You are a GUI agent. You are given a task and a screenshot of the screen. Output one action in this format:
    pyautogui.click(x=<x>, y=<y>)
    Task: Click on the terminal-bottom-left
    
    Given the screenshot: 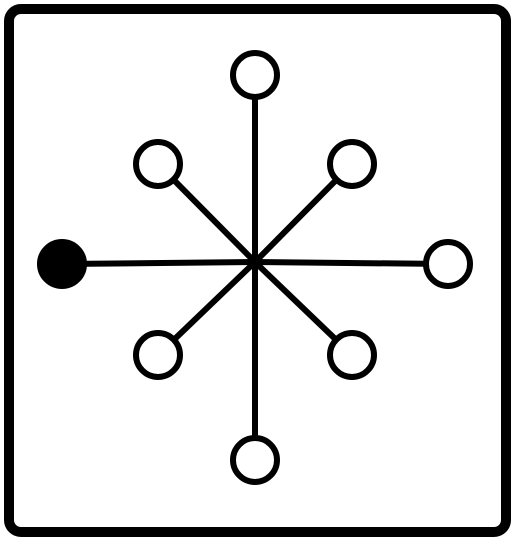 What is the action you would take?
    pyautogui.click(x=158, y=355)
    